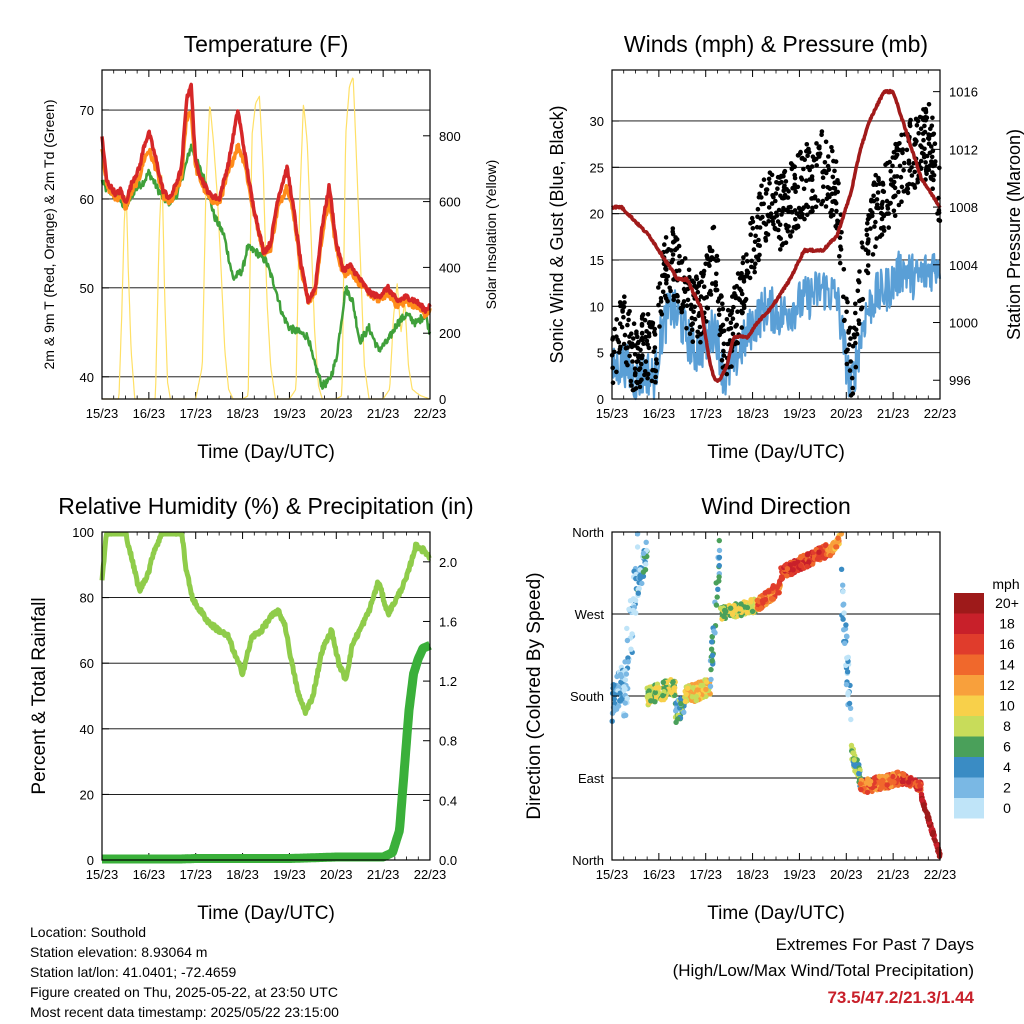 The width and height of the screenshot is (1024, 1024). Describe the element at coordinates (893, 874) in the screenshot. I see `x-tick-label: 21/23` at that location.